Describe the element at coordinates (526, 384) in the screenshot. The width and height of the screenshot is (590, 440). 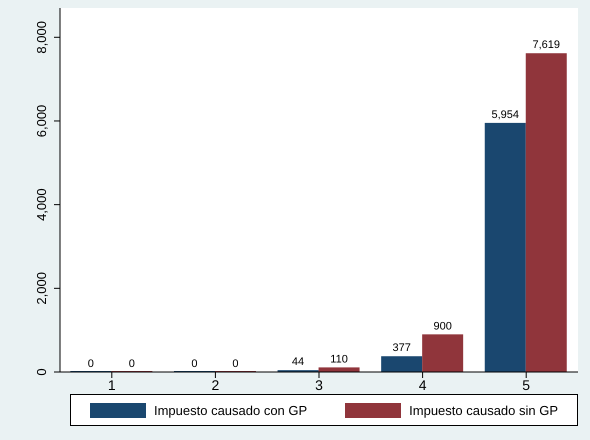
I see `x-tick-label: 5` at that location.